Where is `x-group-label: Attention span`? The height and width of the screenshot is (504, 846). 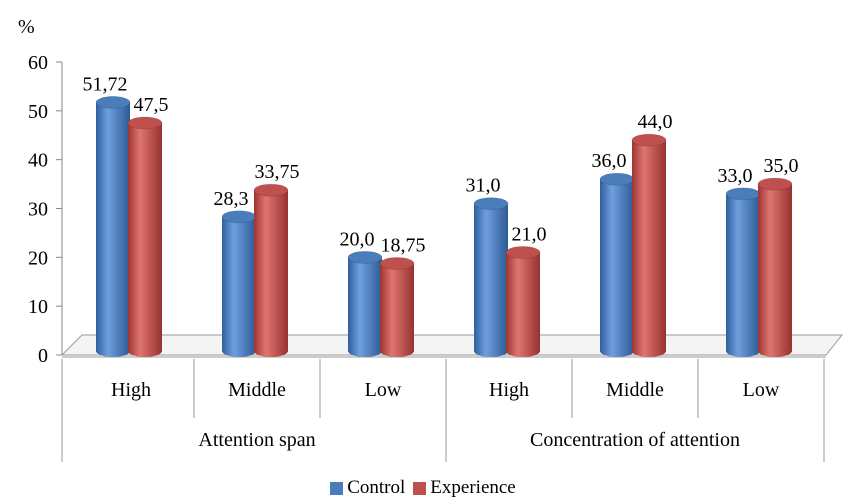 x-group-label: Attention span is located at coordinates (256, 440).